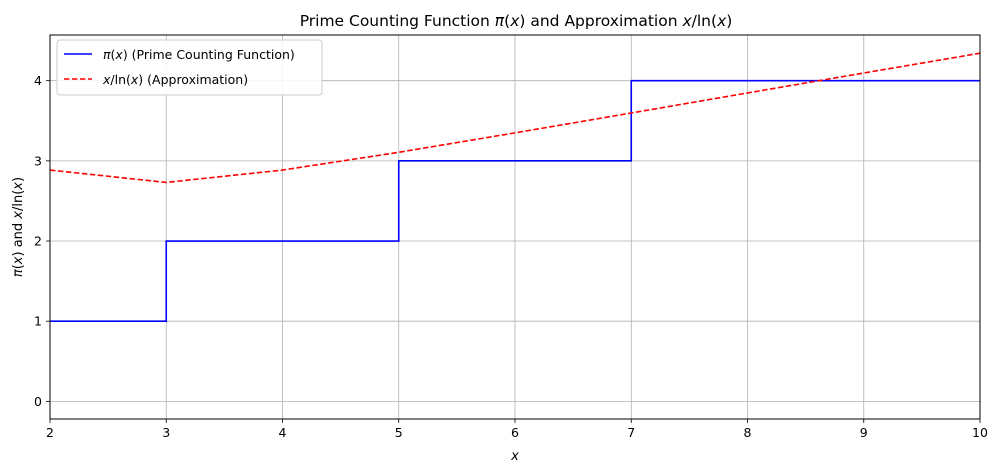 This screenshot has height=472, width=998. Describe the element at coordinates (514, 456) in the screenshot. I see `x-axis-label: x` at that location.